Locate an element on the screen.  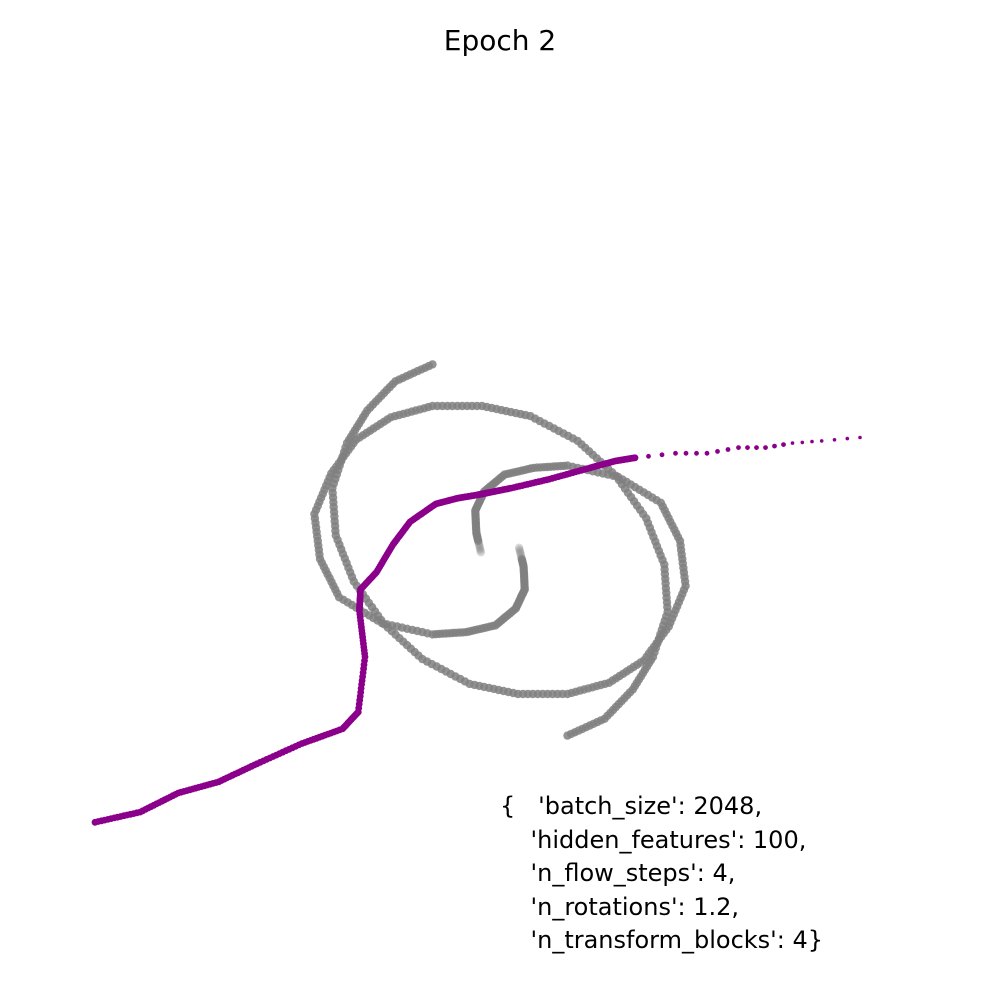
param-line-hidden-features: 'hidden_features': 100, is located at coordinates (653, 839).